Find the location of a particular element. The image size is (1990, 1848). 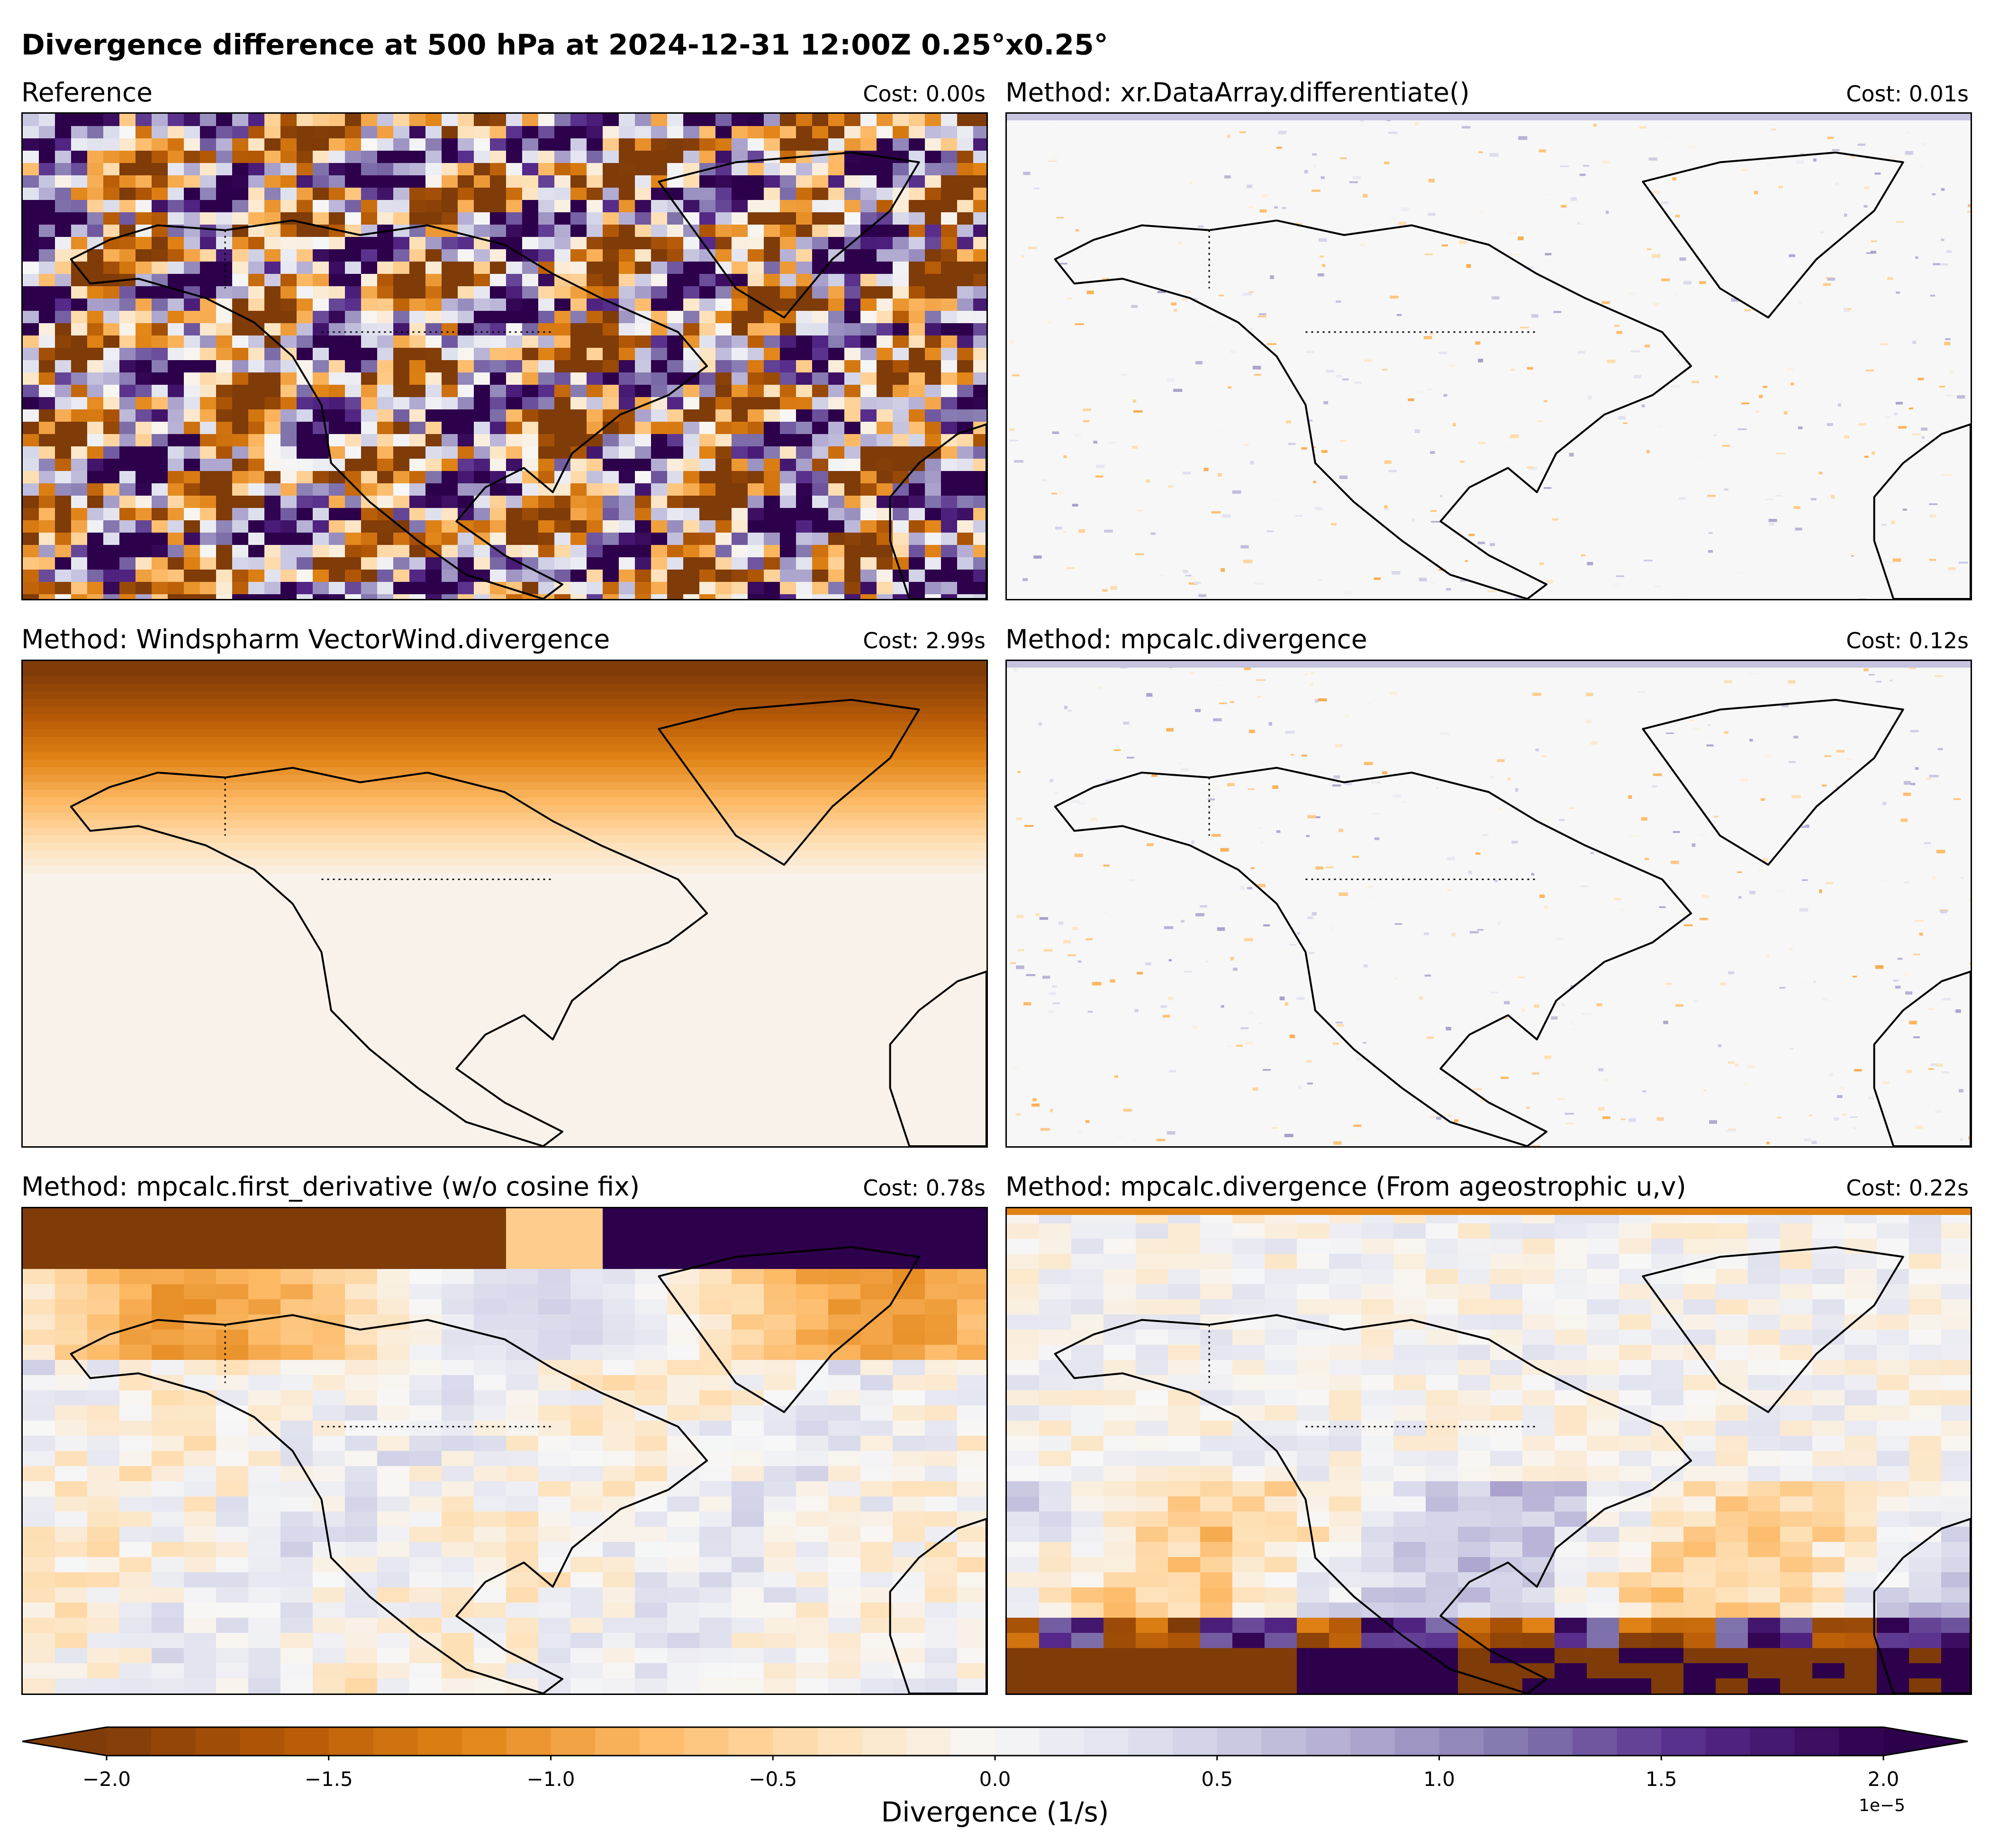

panel-1-title: Reference is located at coordinates (87, 93).